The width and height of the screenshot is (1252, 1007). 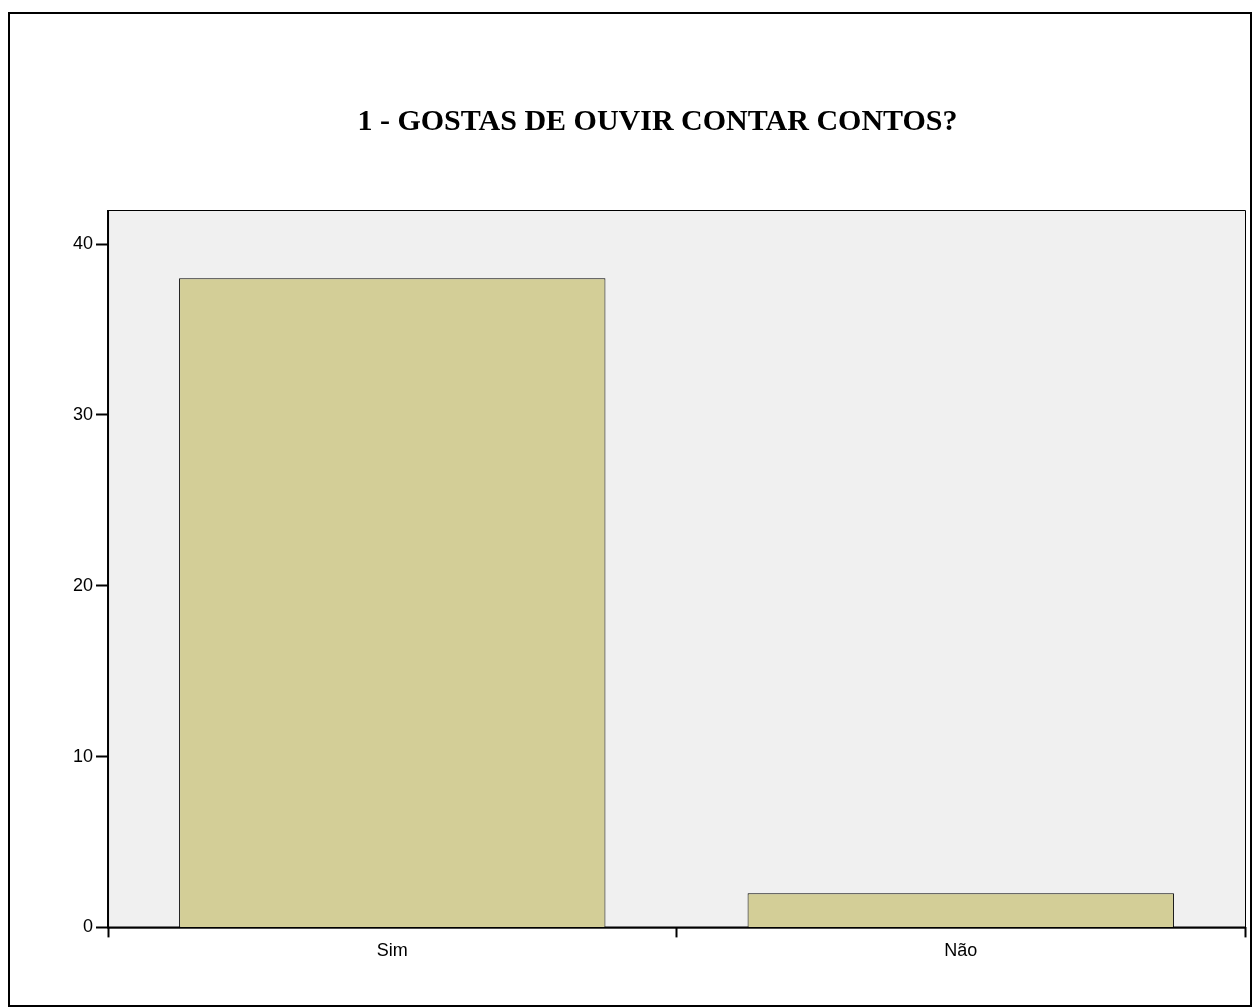 What do you see at coordinates (83, 413) in the screenshot?
I see `y-tick-label: 30` at bounding box center [83, 413].